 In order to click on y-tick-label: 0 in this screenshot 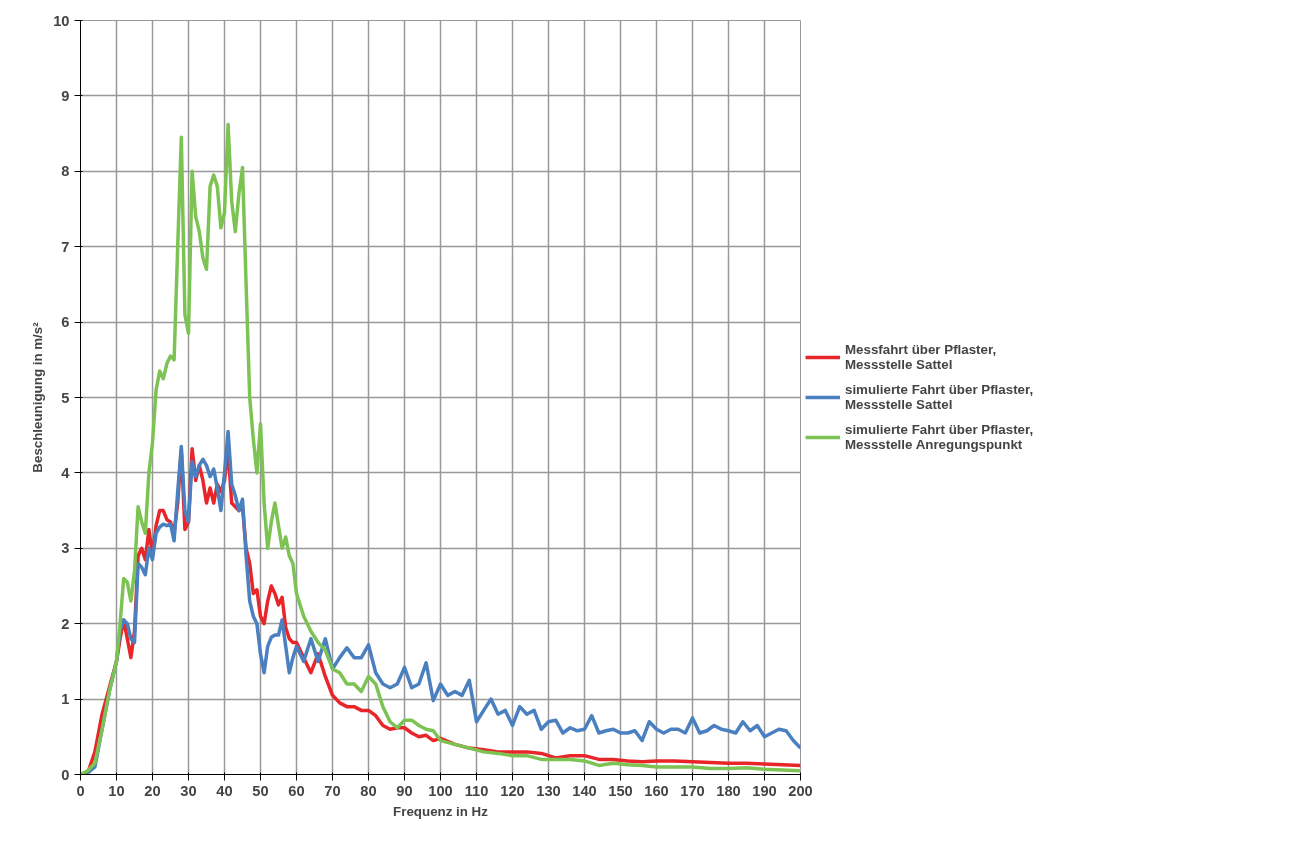, I will do `click(65, 774)`.